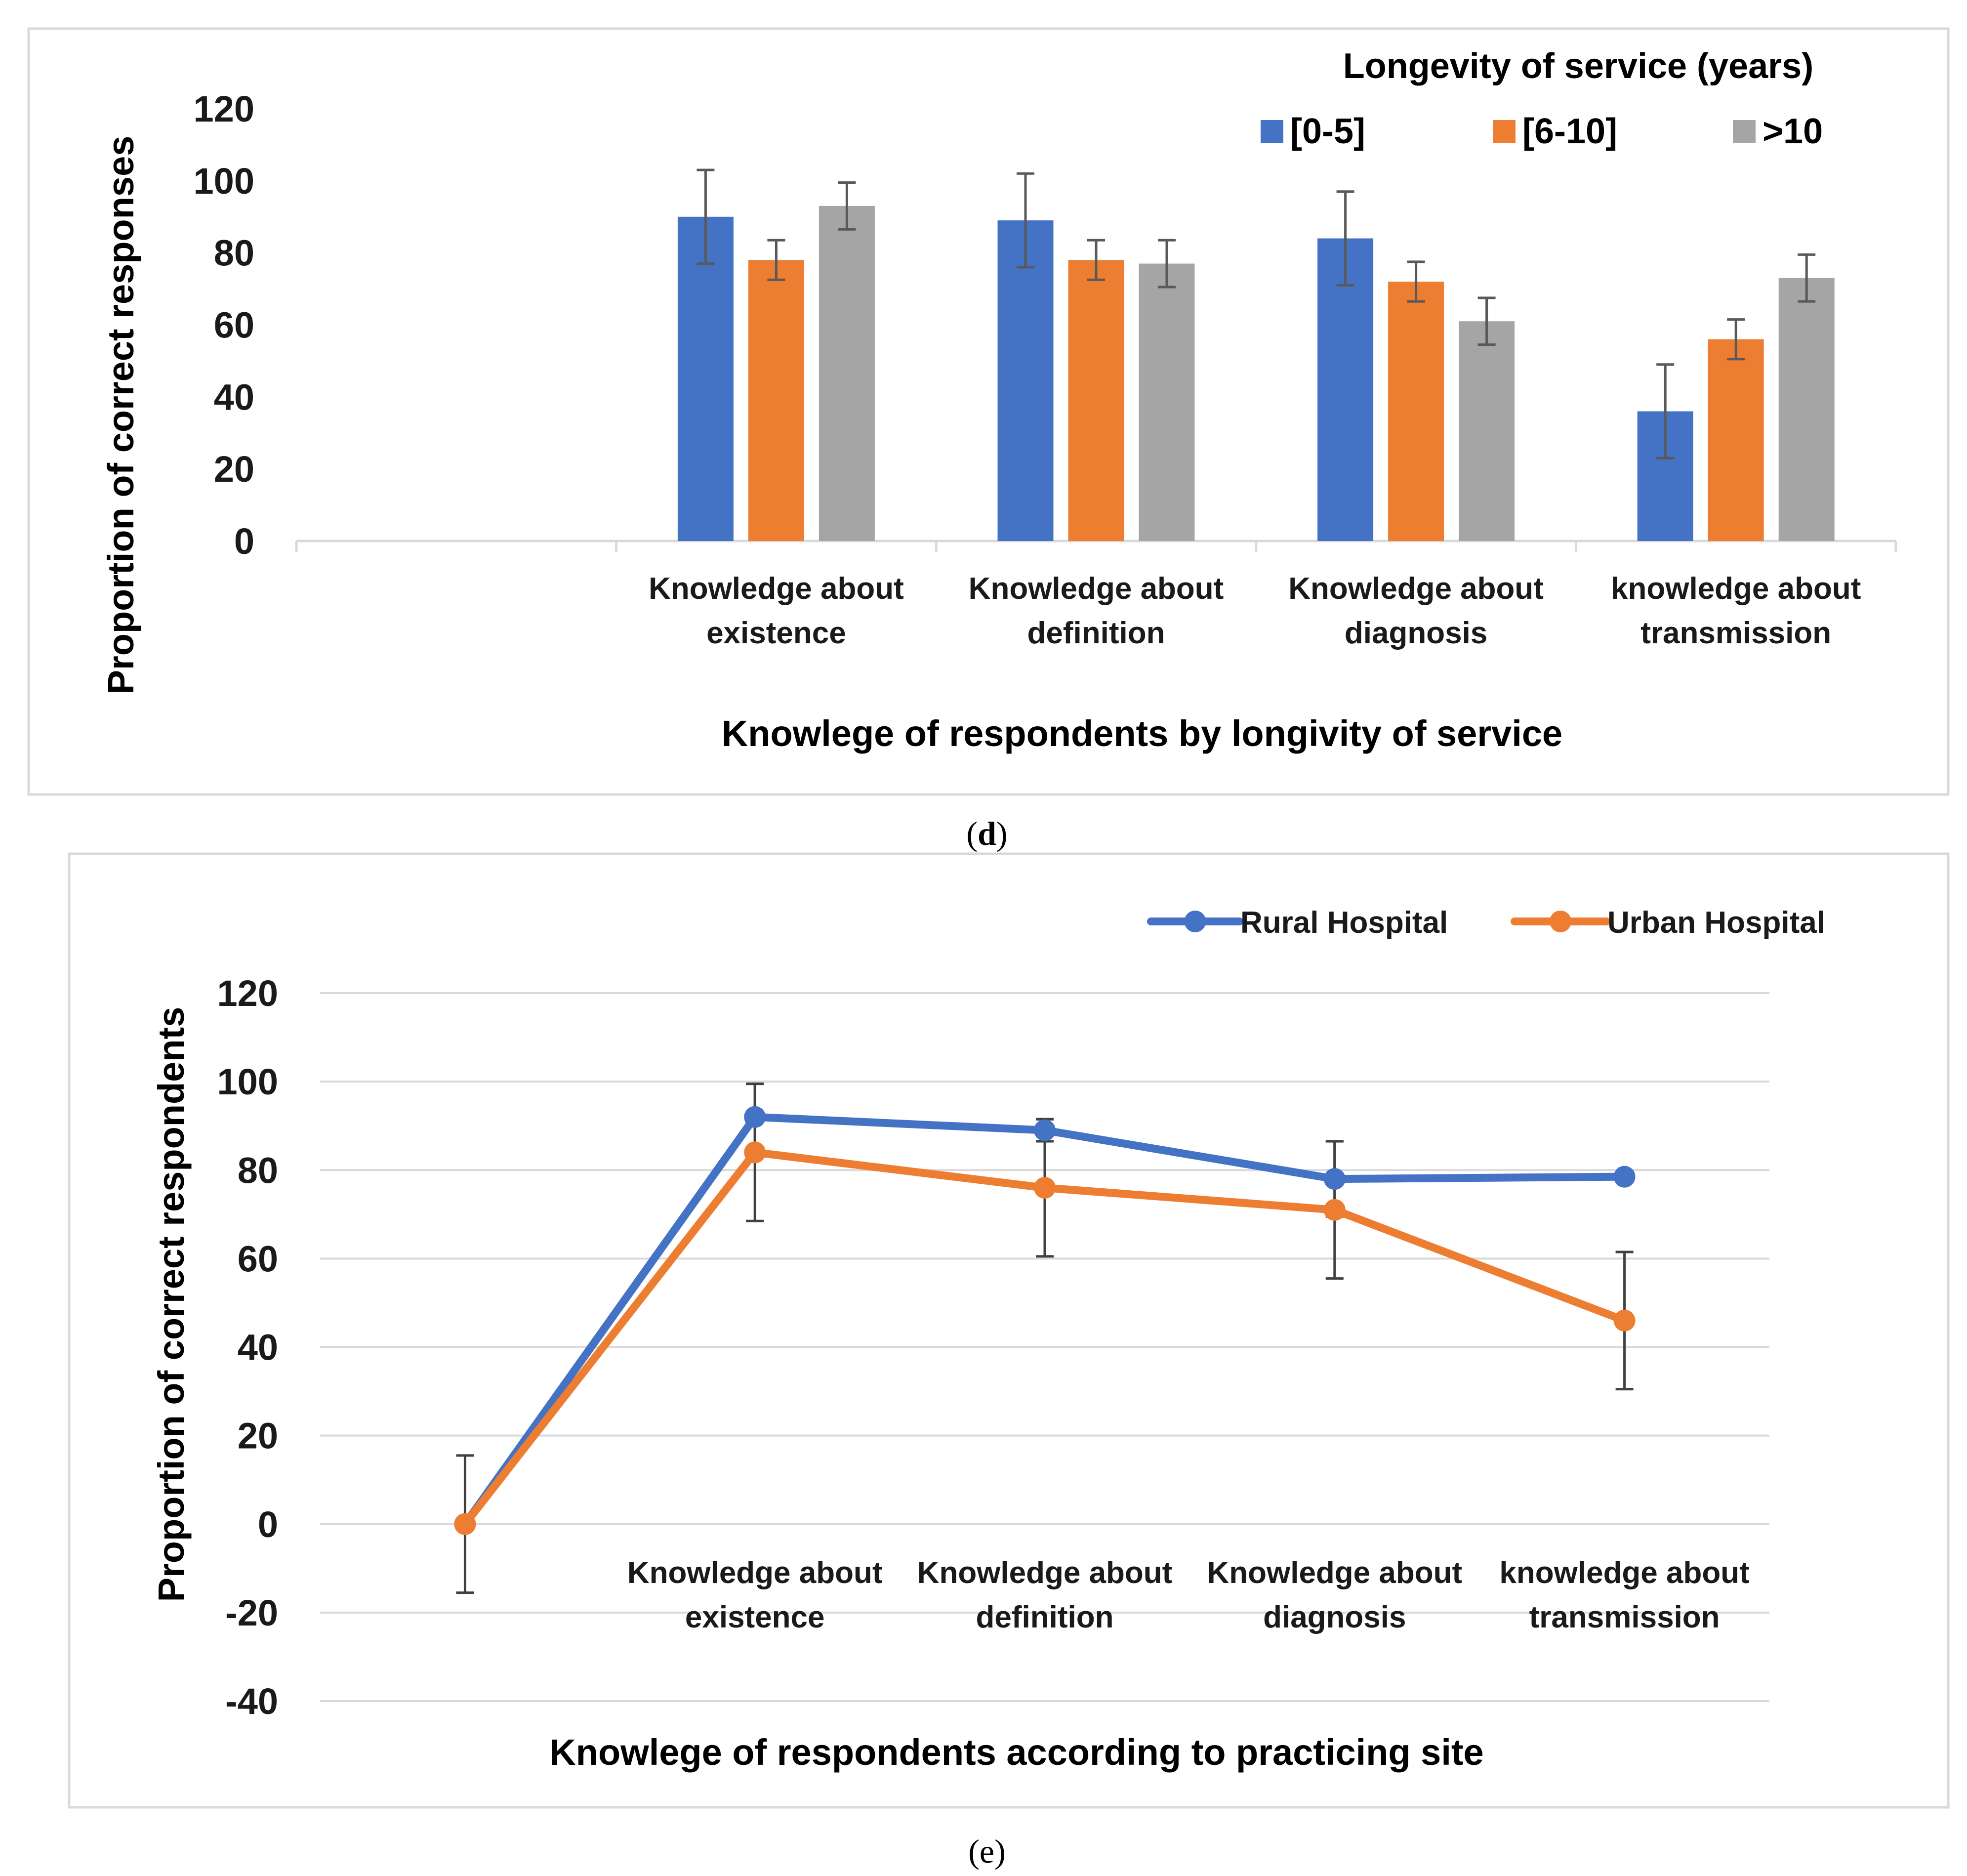 Image resolution: width=1967 pixels, height=1876 pixels. What do you see at coordinates (1045, 1617) in the screenshot?
I see `chart-e-category-label: definition` at bounding box center [1045, 1617].